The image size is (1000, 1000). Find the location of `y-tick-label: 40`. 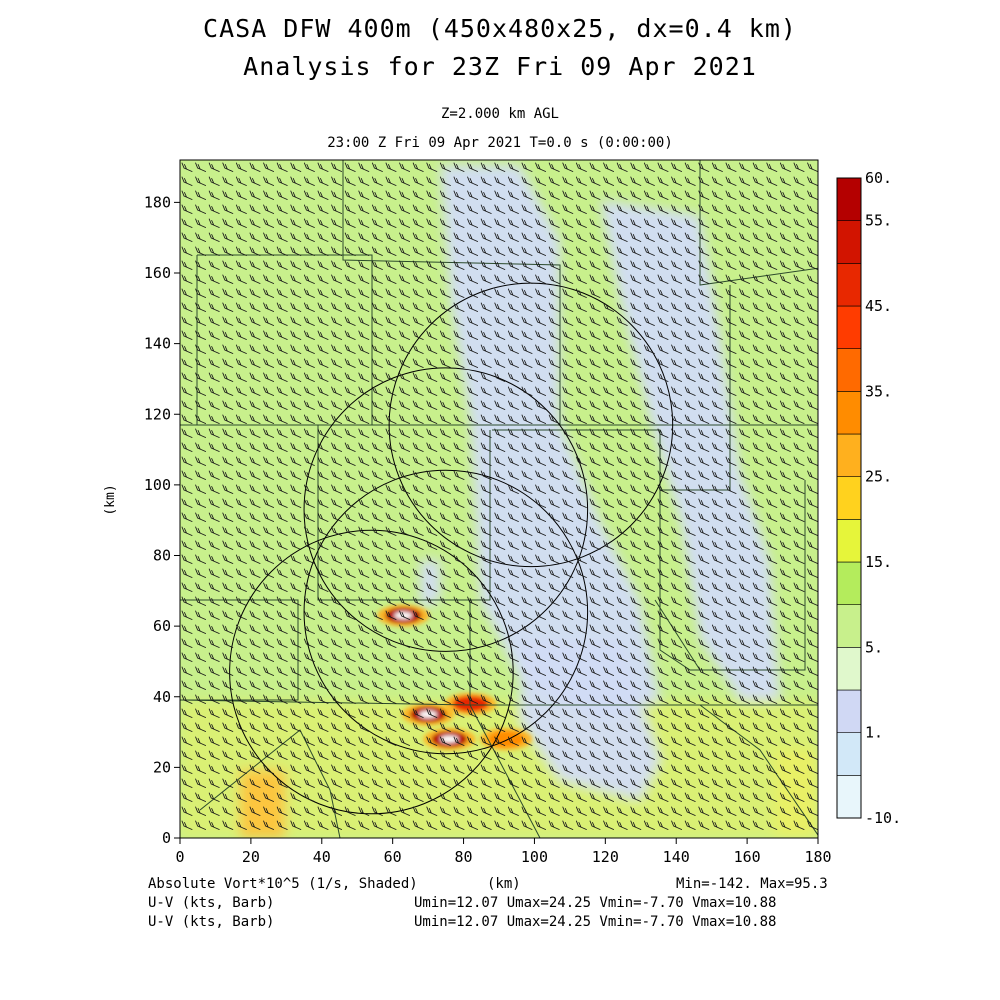

y-tick-label: 40 is located at coordinates (162, 697).